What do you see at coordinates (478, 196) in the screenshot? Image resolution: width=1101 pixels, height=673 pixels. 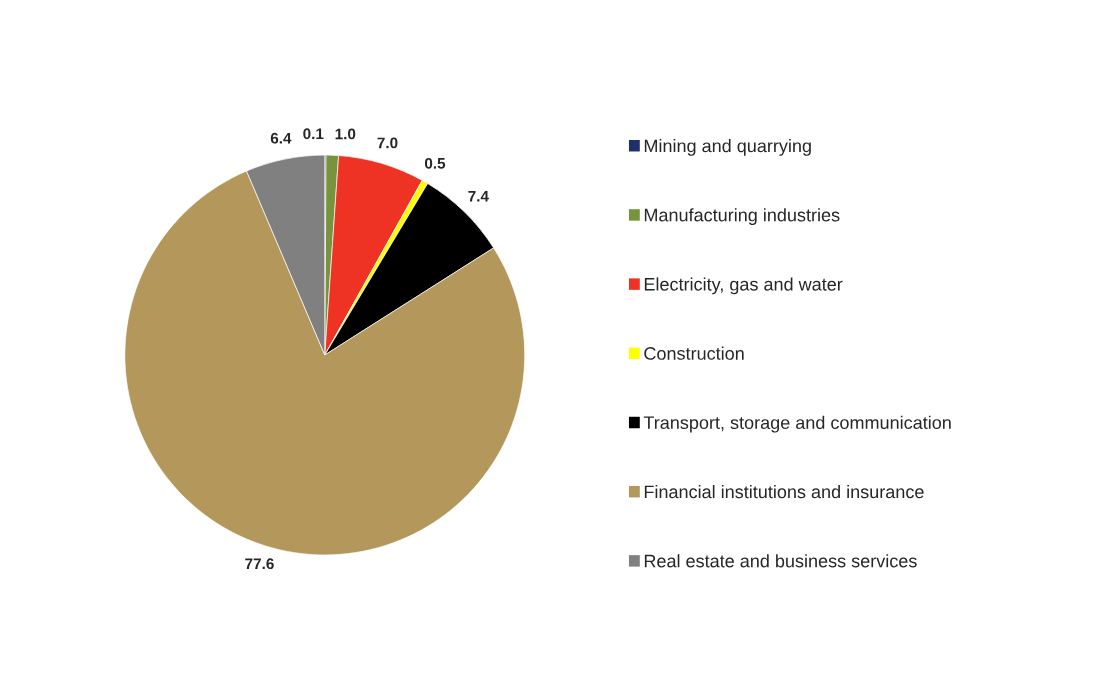 I see `data-label: 7.4` at bounding box center [478, 196].